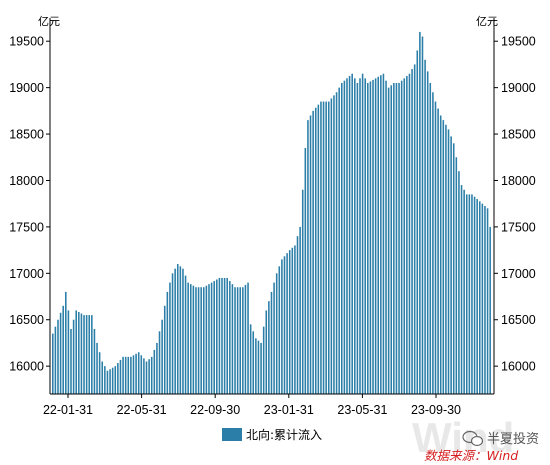 The image size is (550, 465). What do you see at coordinates (518, 88) in the screenshot?
I see `y-tick-label-right: 19000` at bounding box center [518, 88].